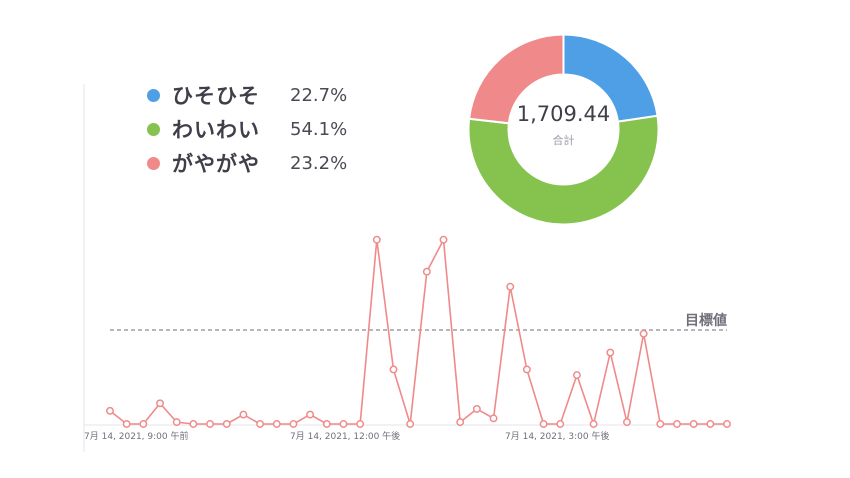 The height and width of the screenshot is (478, 850). I want to click on donut-svg, so click(563, 129).